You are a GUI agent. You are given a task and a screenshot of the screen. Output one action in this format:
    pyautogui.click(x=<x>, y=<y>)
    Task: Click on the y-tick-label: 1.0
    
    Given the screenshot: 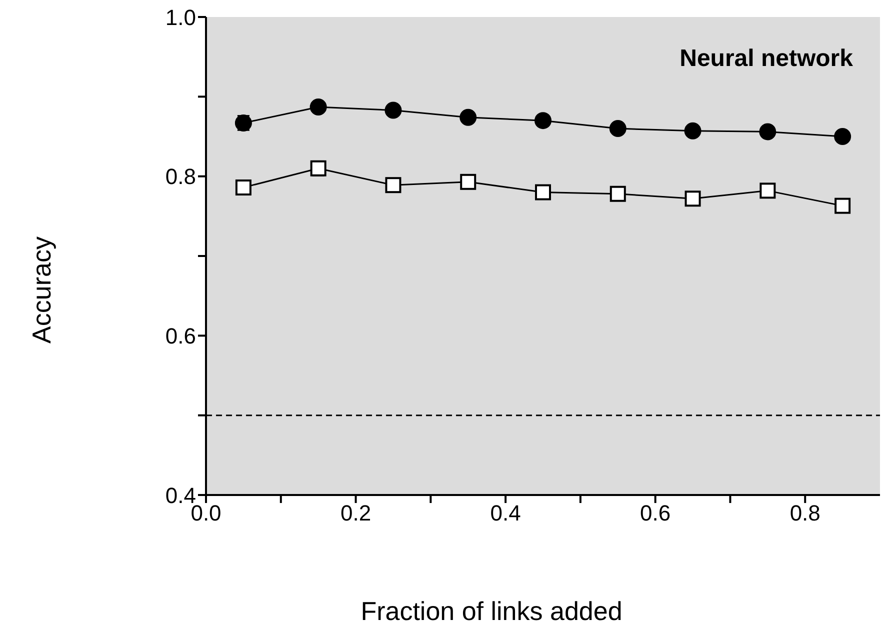 What is the action you would take?
    pyautogui.click(x=180, y=17)
    